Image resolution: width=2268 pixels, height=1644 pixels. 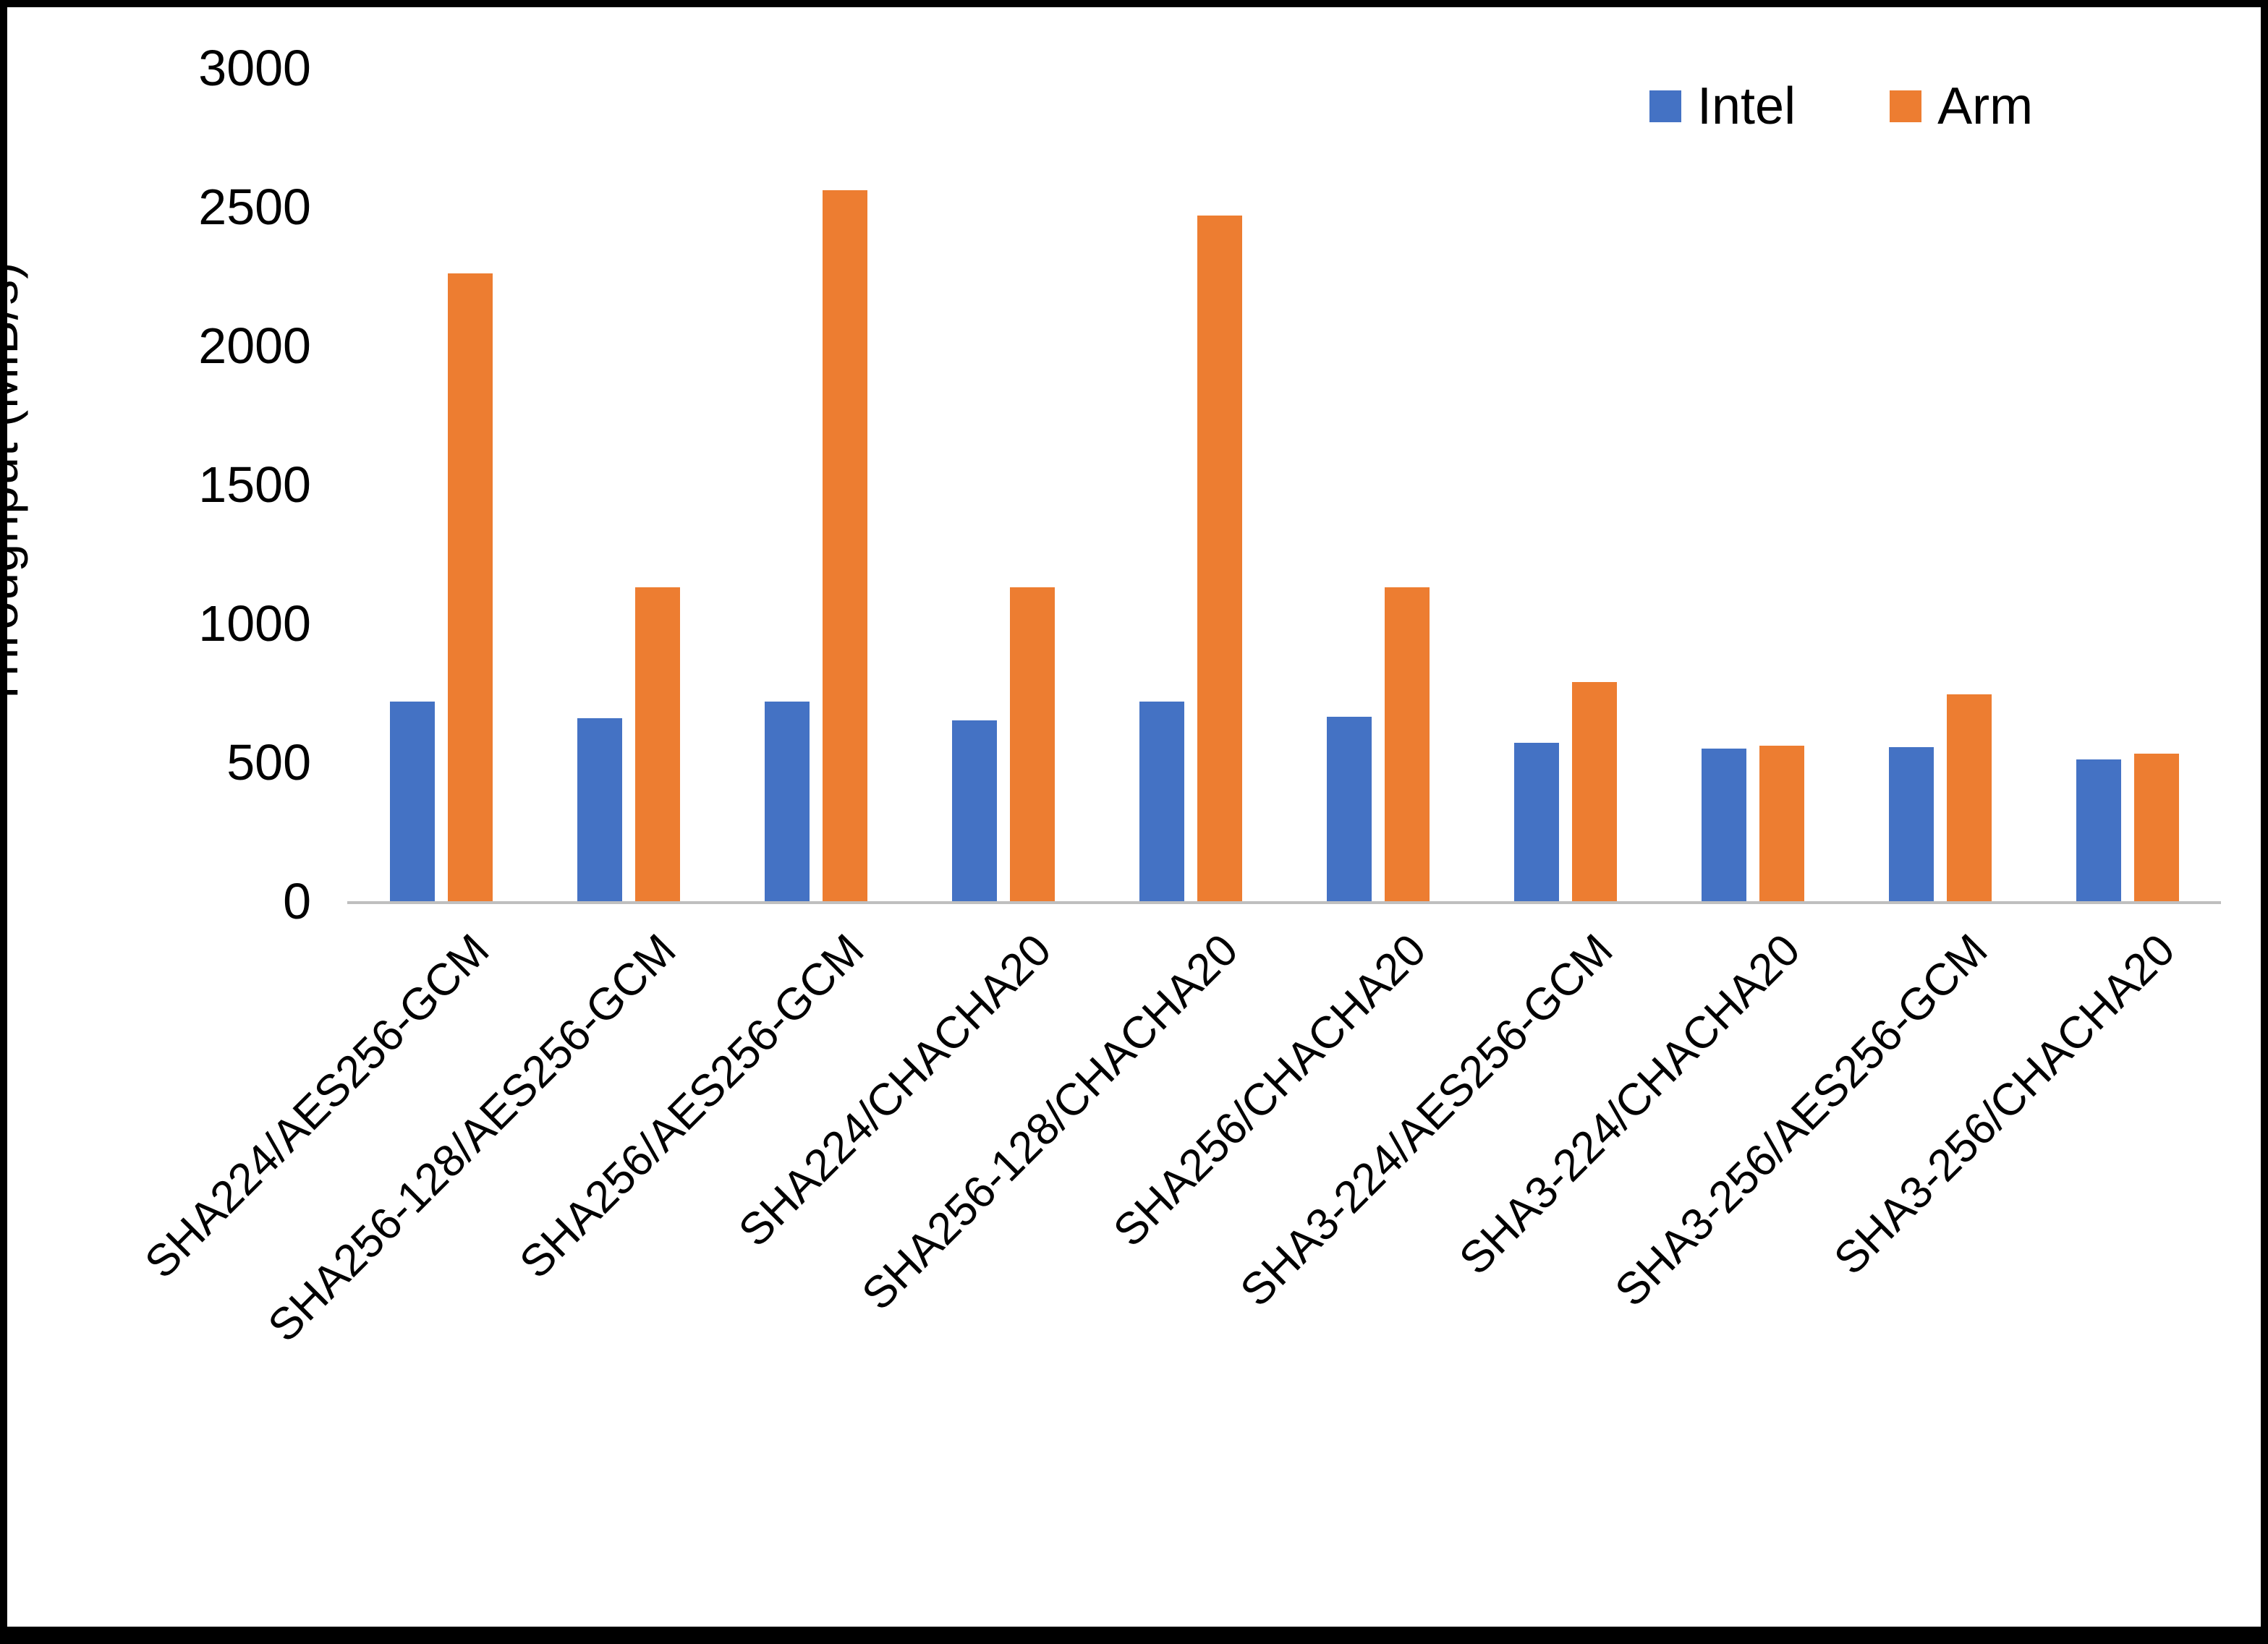 I want to click on y-axis-tick-labels: 0 500 1000 1500 2000 2500 3000, so click(x=202, y=484).